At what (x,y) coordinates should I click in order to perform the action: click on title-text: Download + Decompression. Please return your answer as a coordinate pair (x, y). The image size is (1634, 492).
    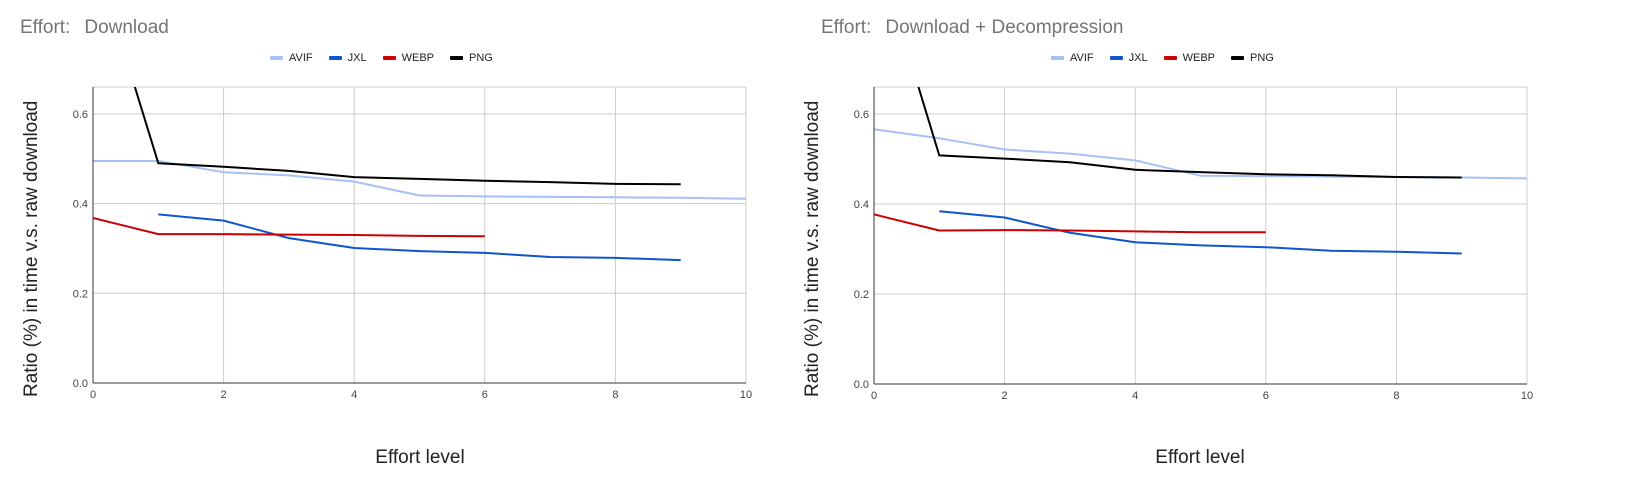
    Looking at the image, I should click on (1004, 27).